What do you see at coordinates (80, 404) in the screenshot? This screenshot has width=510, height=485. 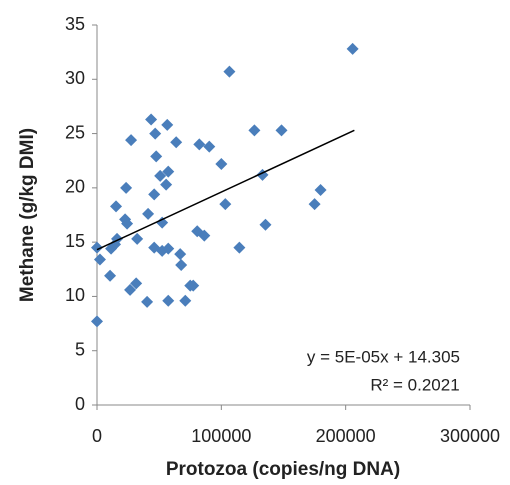 I see `y-tick-label: 0` at bounding box center [80, 404].